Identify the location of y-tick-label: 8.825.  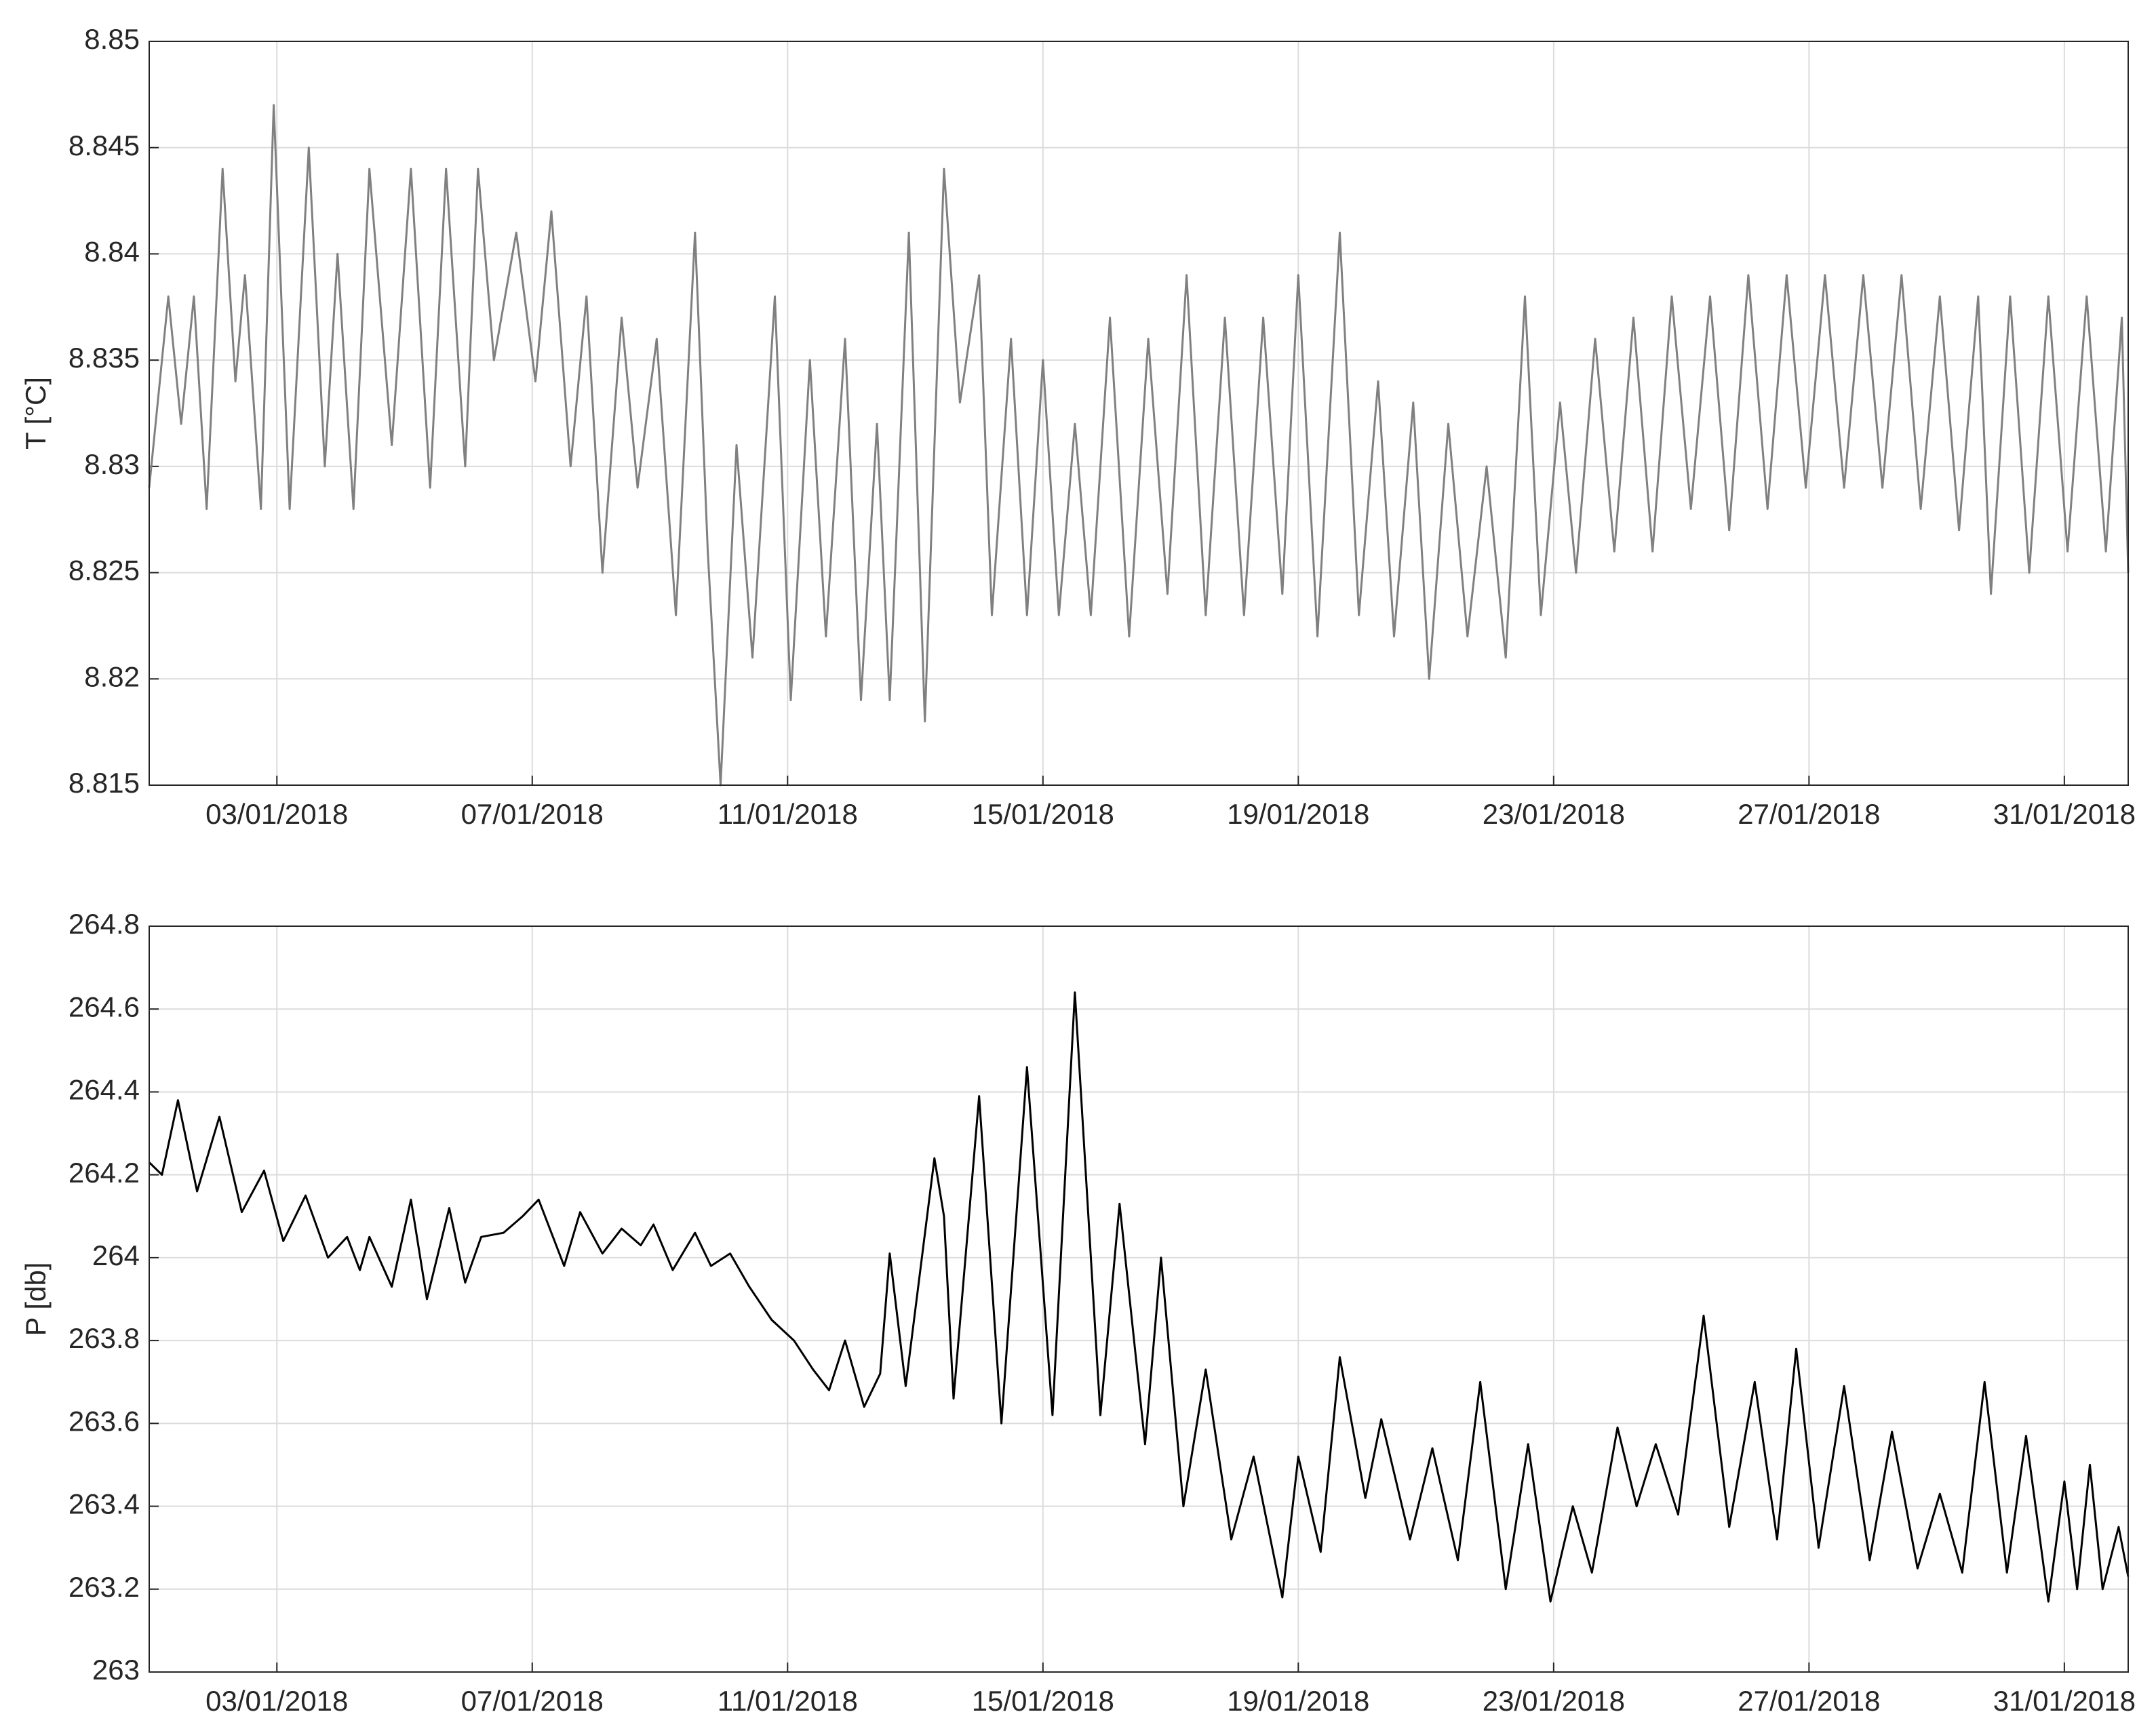
(104, 570).